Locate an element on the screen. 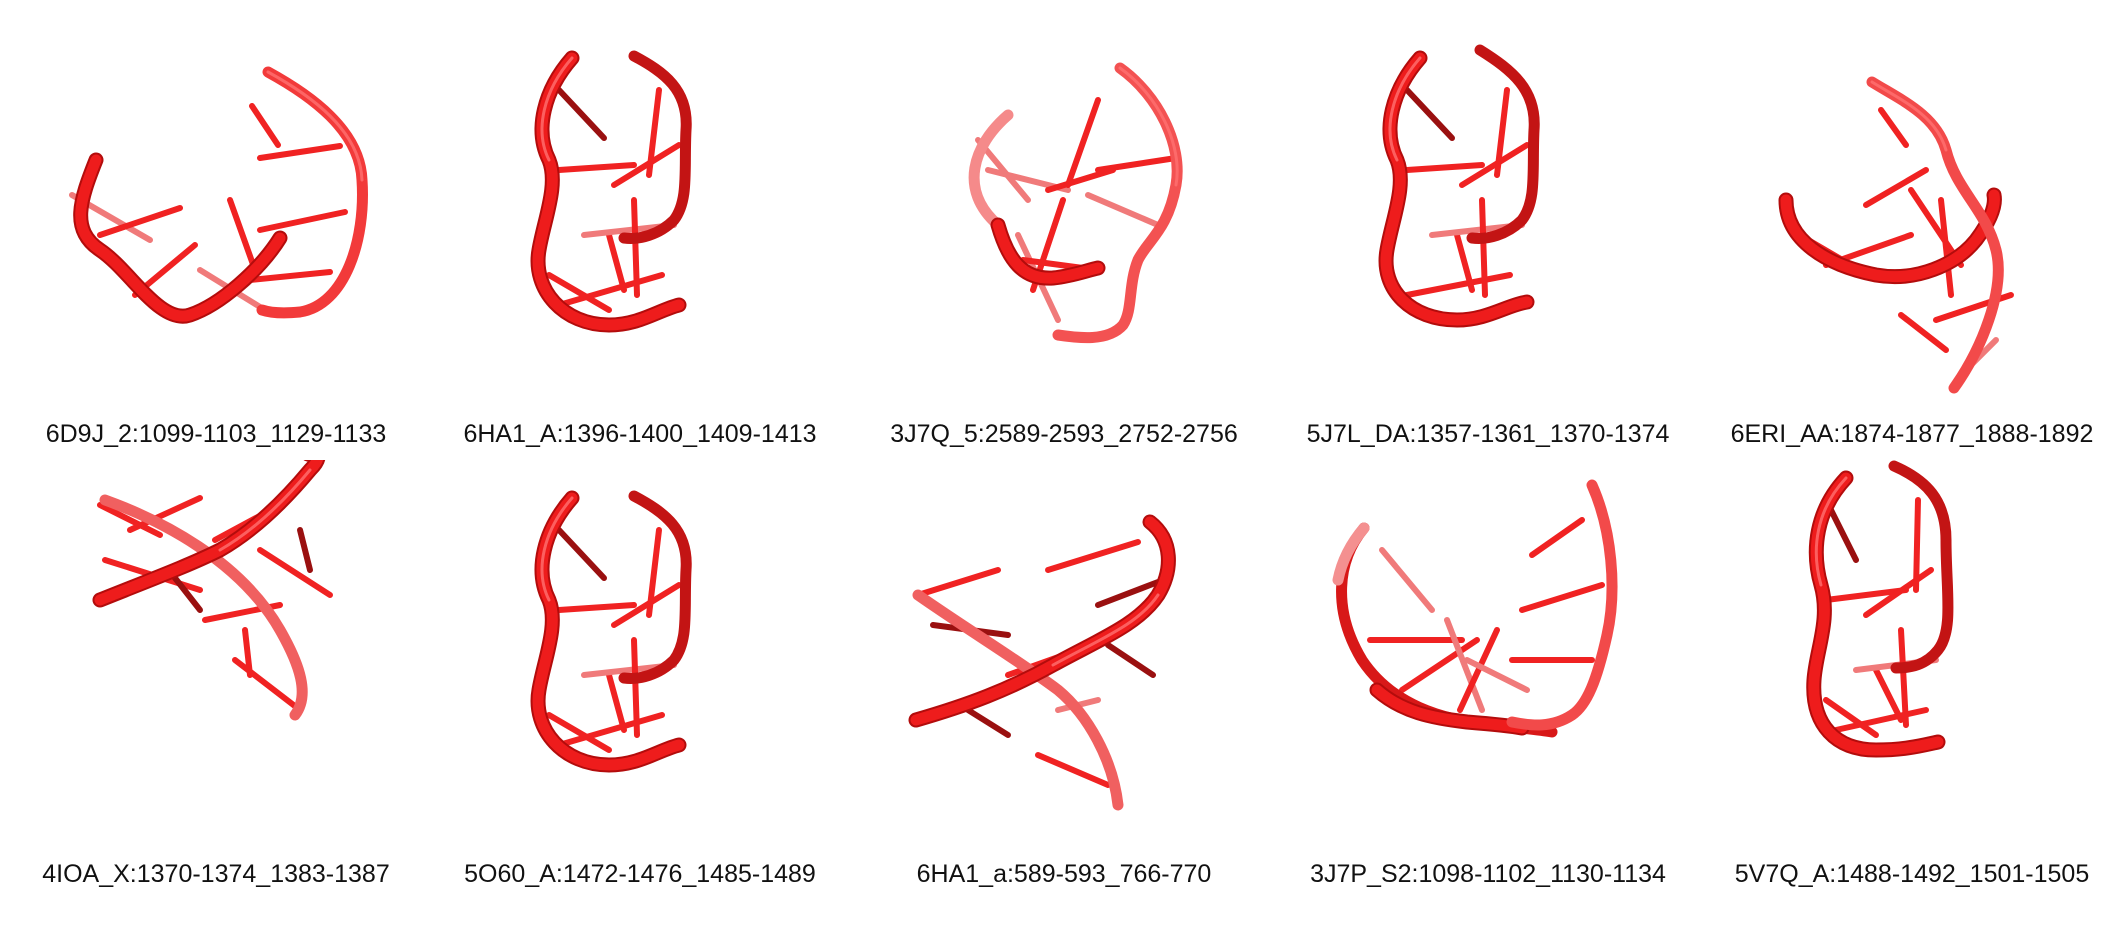 Image resolution: width=2120 pixels, height=940 pixels. panel-5: 6ERI_AA:1874-1877_1888-1892 is located at coordinates (1912, 235).